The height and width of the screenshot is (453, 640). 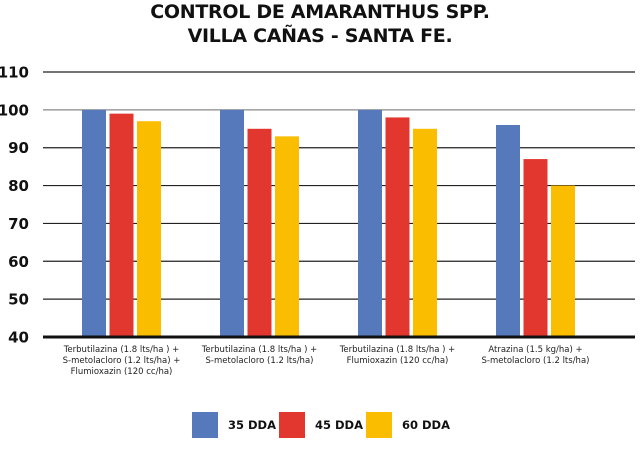 What do you see at coordinates (18, 300) in the screenshot?
I see `y-tick-label: 50` at bounding box center [18, 300].